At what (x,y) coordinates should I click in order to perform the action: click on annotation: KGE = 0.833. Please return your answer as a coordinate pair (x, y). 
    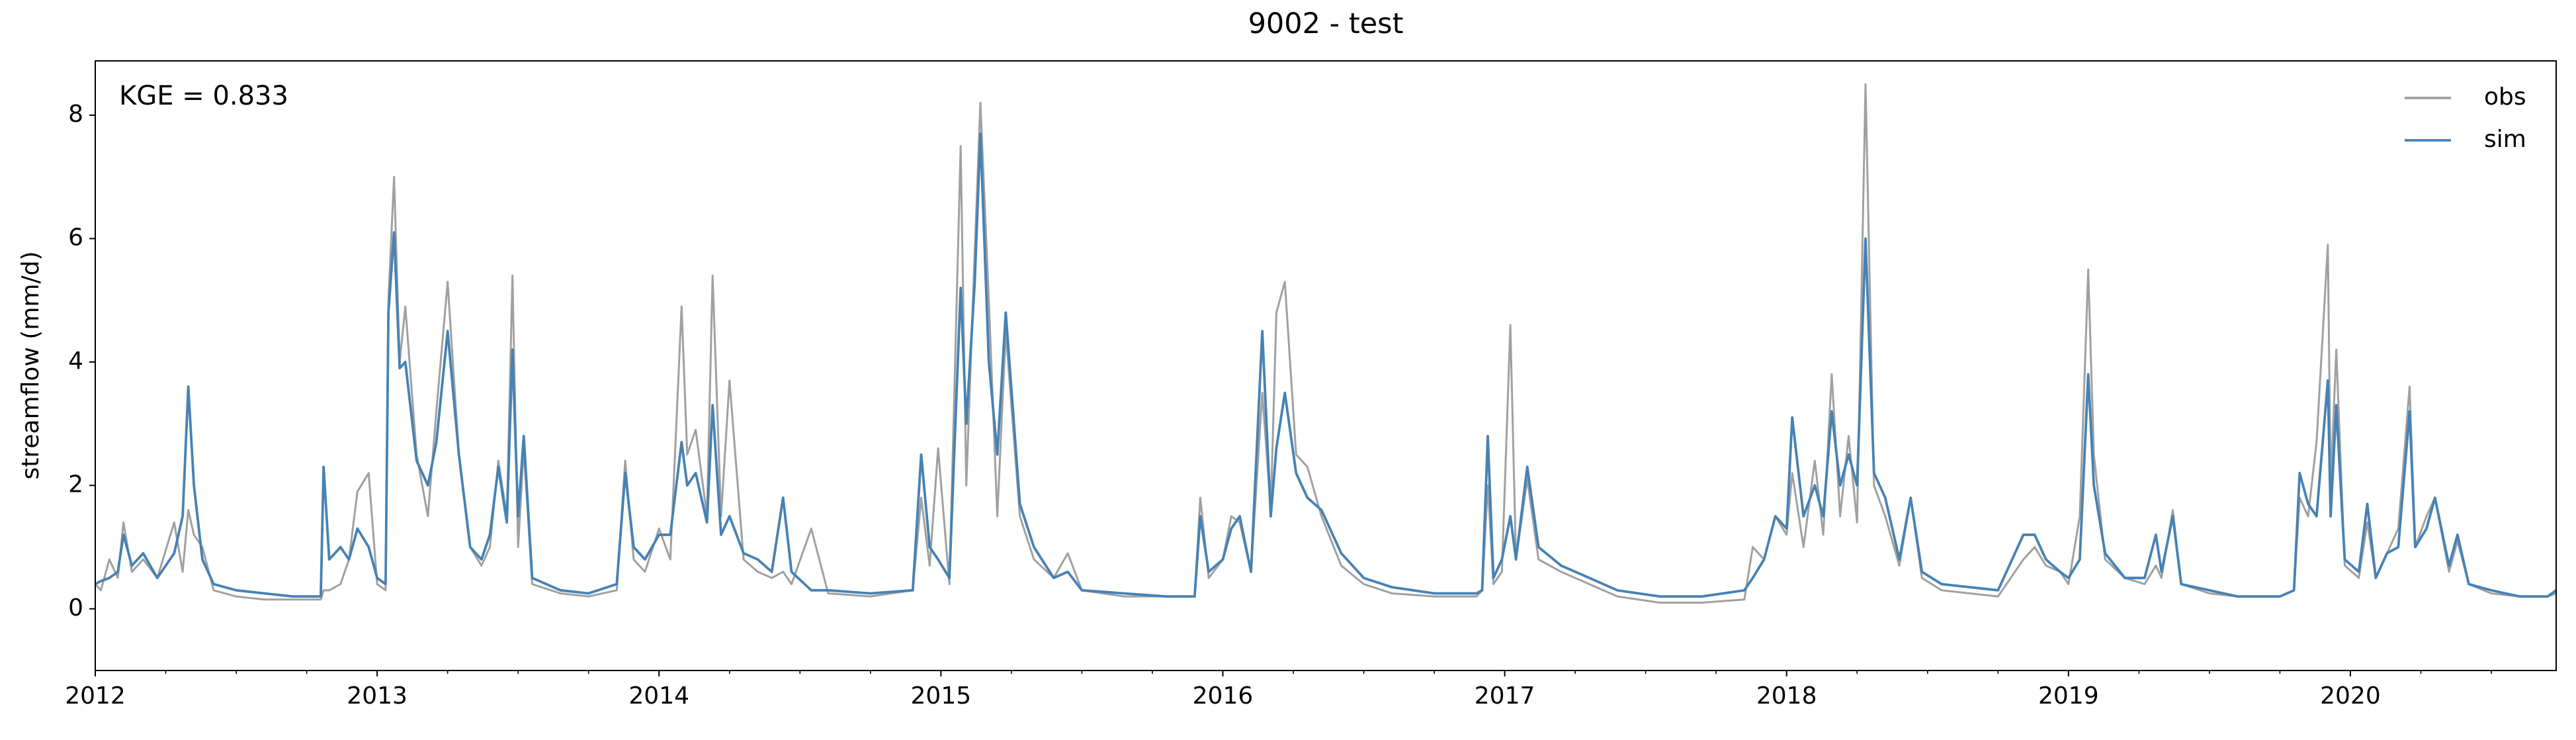
    Looking at the image, I should click on (203, 96).